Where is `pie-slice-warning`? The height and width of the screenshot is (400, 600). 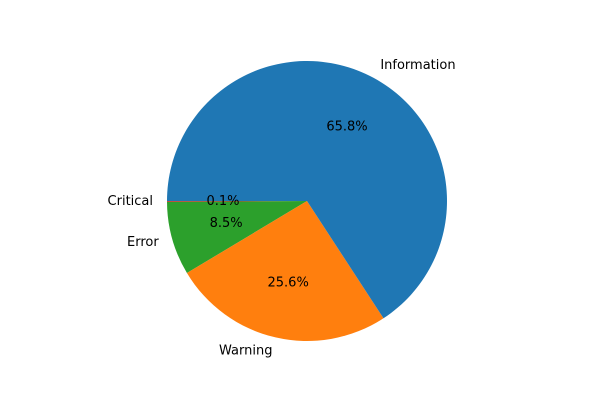
pie-slice-warning is located at coordinates (285, 271).